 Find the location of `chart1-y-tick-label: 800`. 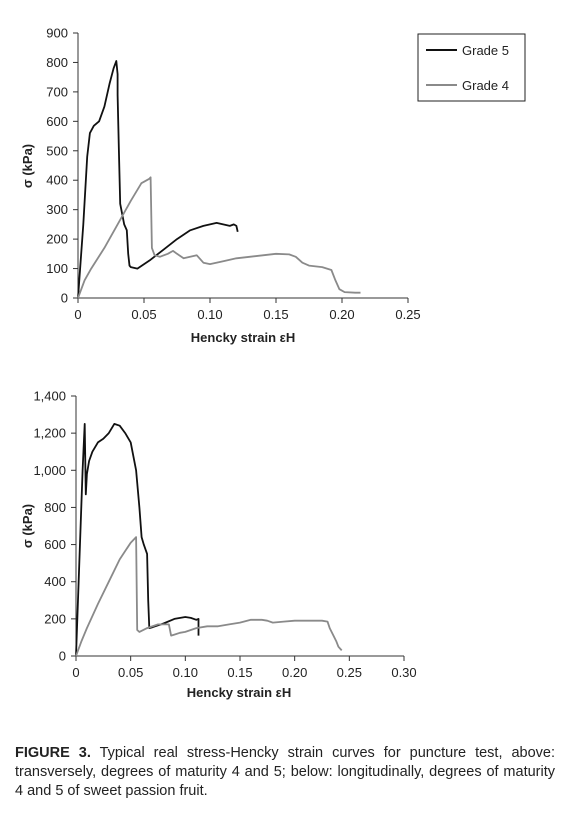

chart1-y-tick-label: 800 is located at coordinates (57, 62).